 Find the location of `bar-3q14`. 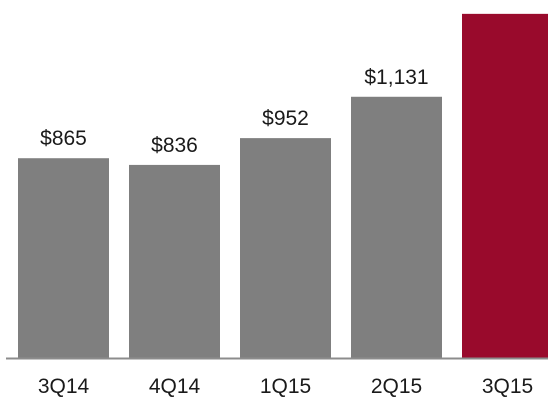

bar-3q14 is located at coordinates (63, 258).